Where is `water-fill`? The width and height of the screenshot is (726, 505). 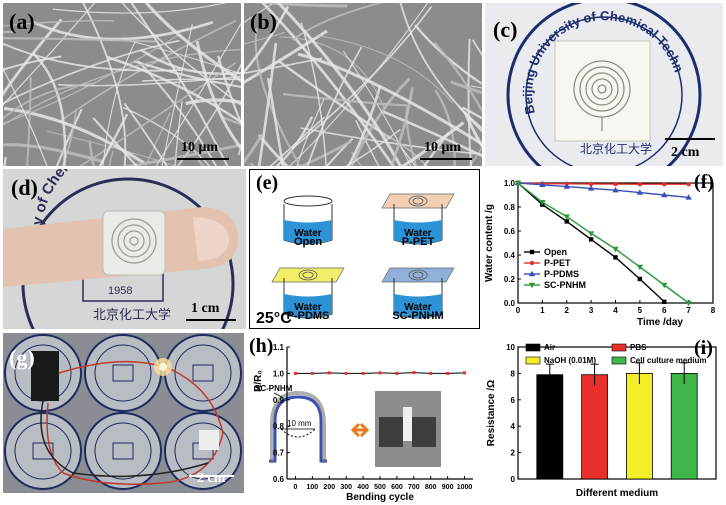
water-fill is located at coordinates (418, 306).